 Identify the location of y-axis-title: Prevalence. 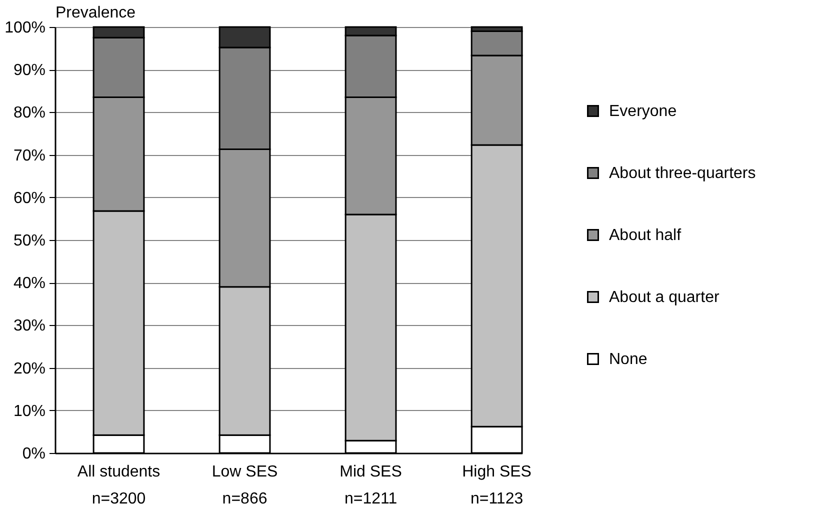
(96, 13).